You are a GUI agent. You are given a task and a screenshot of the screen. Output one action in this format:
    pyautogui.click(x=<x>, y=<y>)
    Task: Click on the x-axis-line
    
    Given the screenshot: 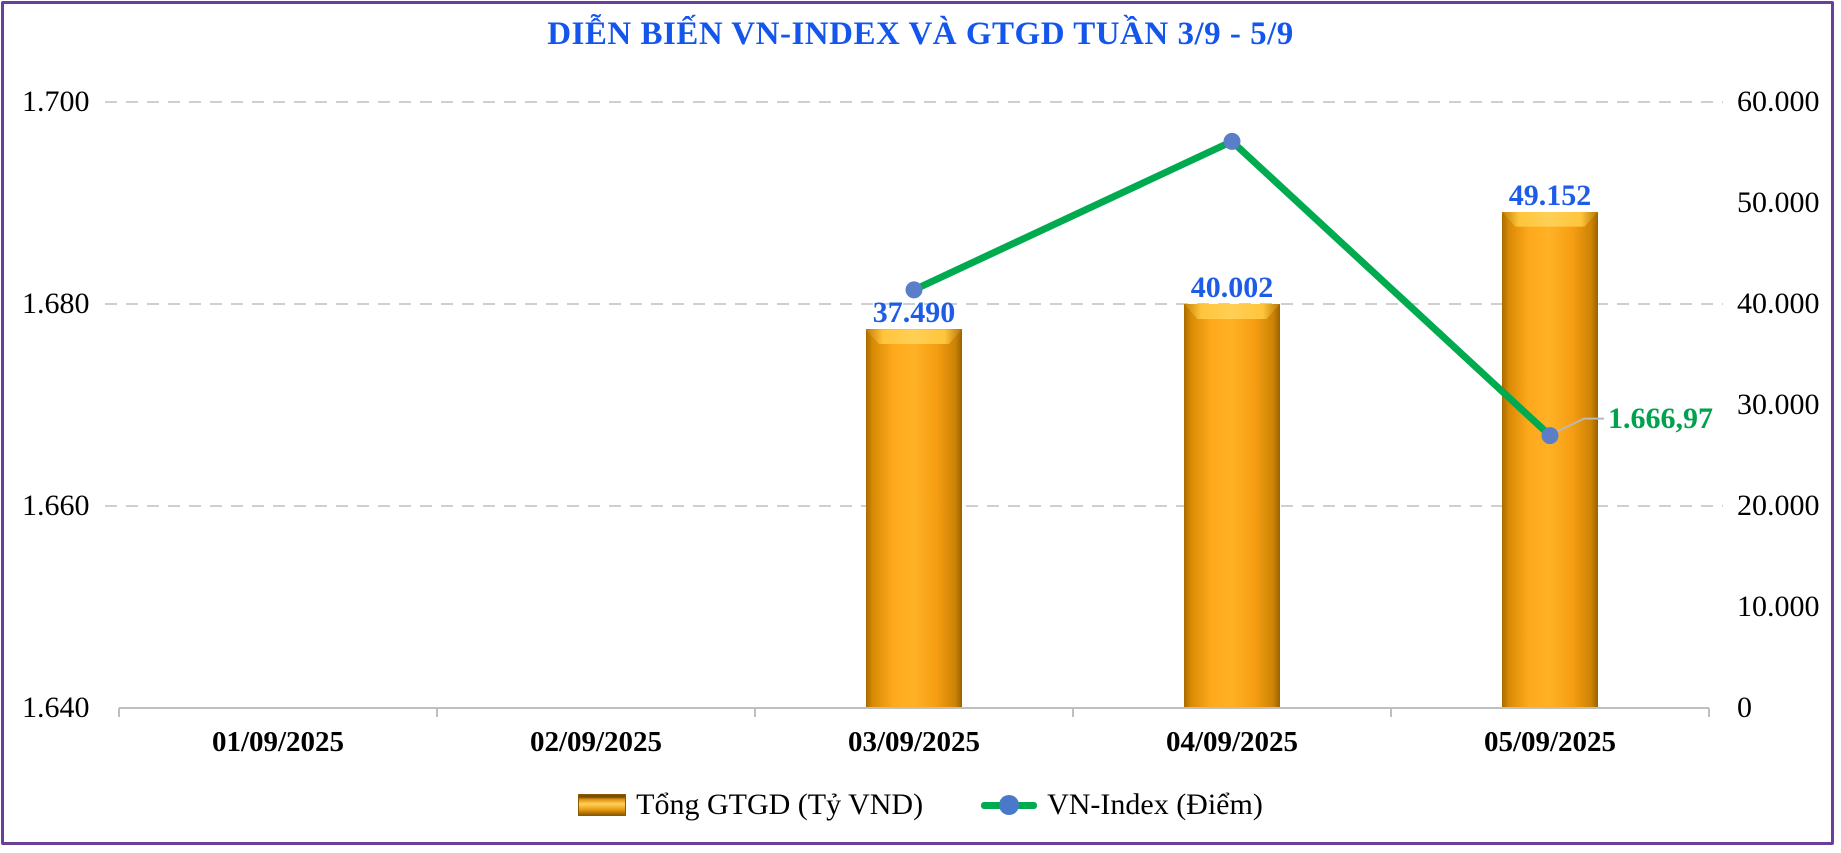 What is the action you would take?
    pyautogui.click(x=914, y=708)
    